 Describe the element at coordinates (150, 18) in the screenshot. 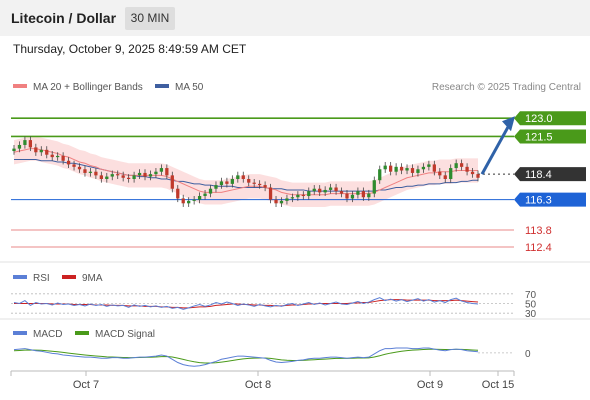

I see `timeframe-button: 30 MIN` at that location.